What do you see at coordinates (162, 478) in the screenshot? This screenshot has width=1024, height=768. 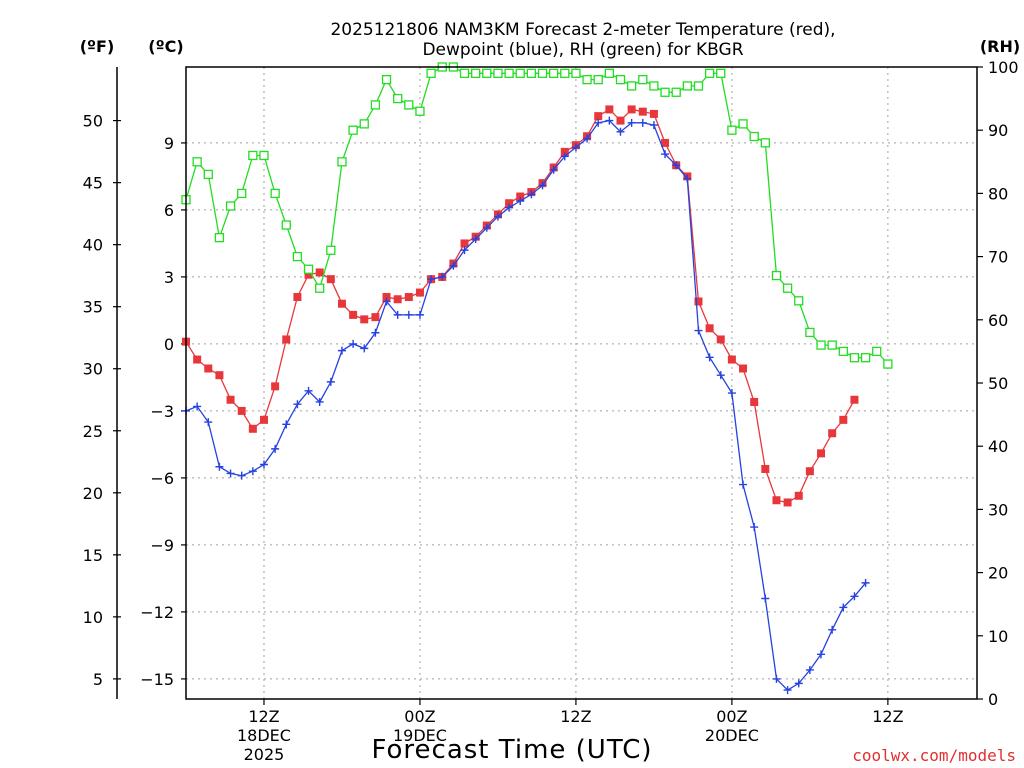 I see `celsius-tick-label: −6` at bounding box center [162, 478].